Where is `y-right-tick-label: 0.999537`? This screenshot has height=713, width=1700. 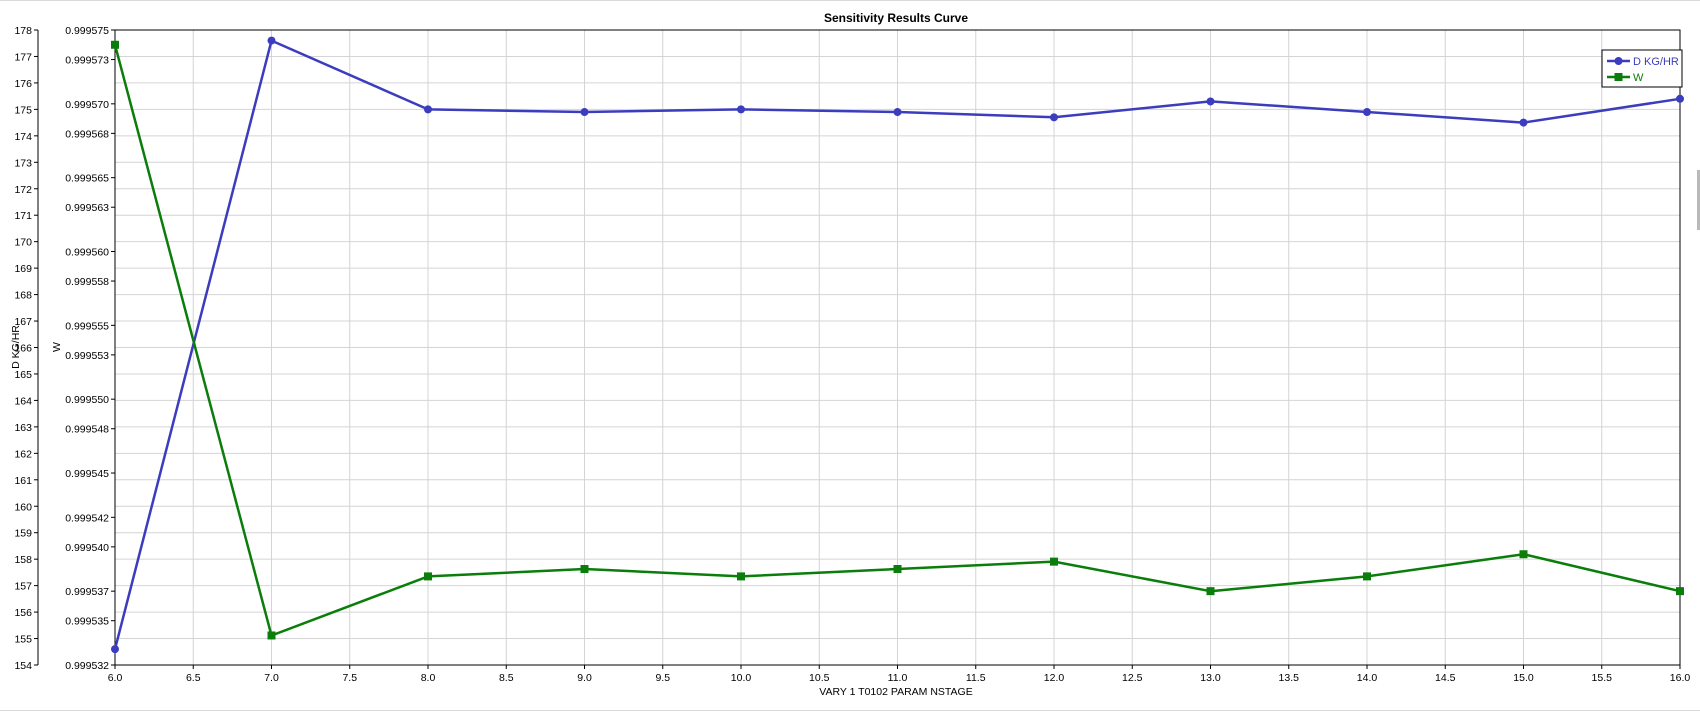
y-right-tick-label: 0.999537 is located at coordinates (87, 592).